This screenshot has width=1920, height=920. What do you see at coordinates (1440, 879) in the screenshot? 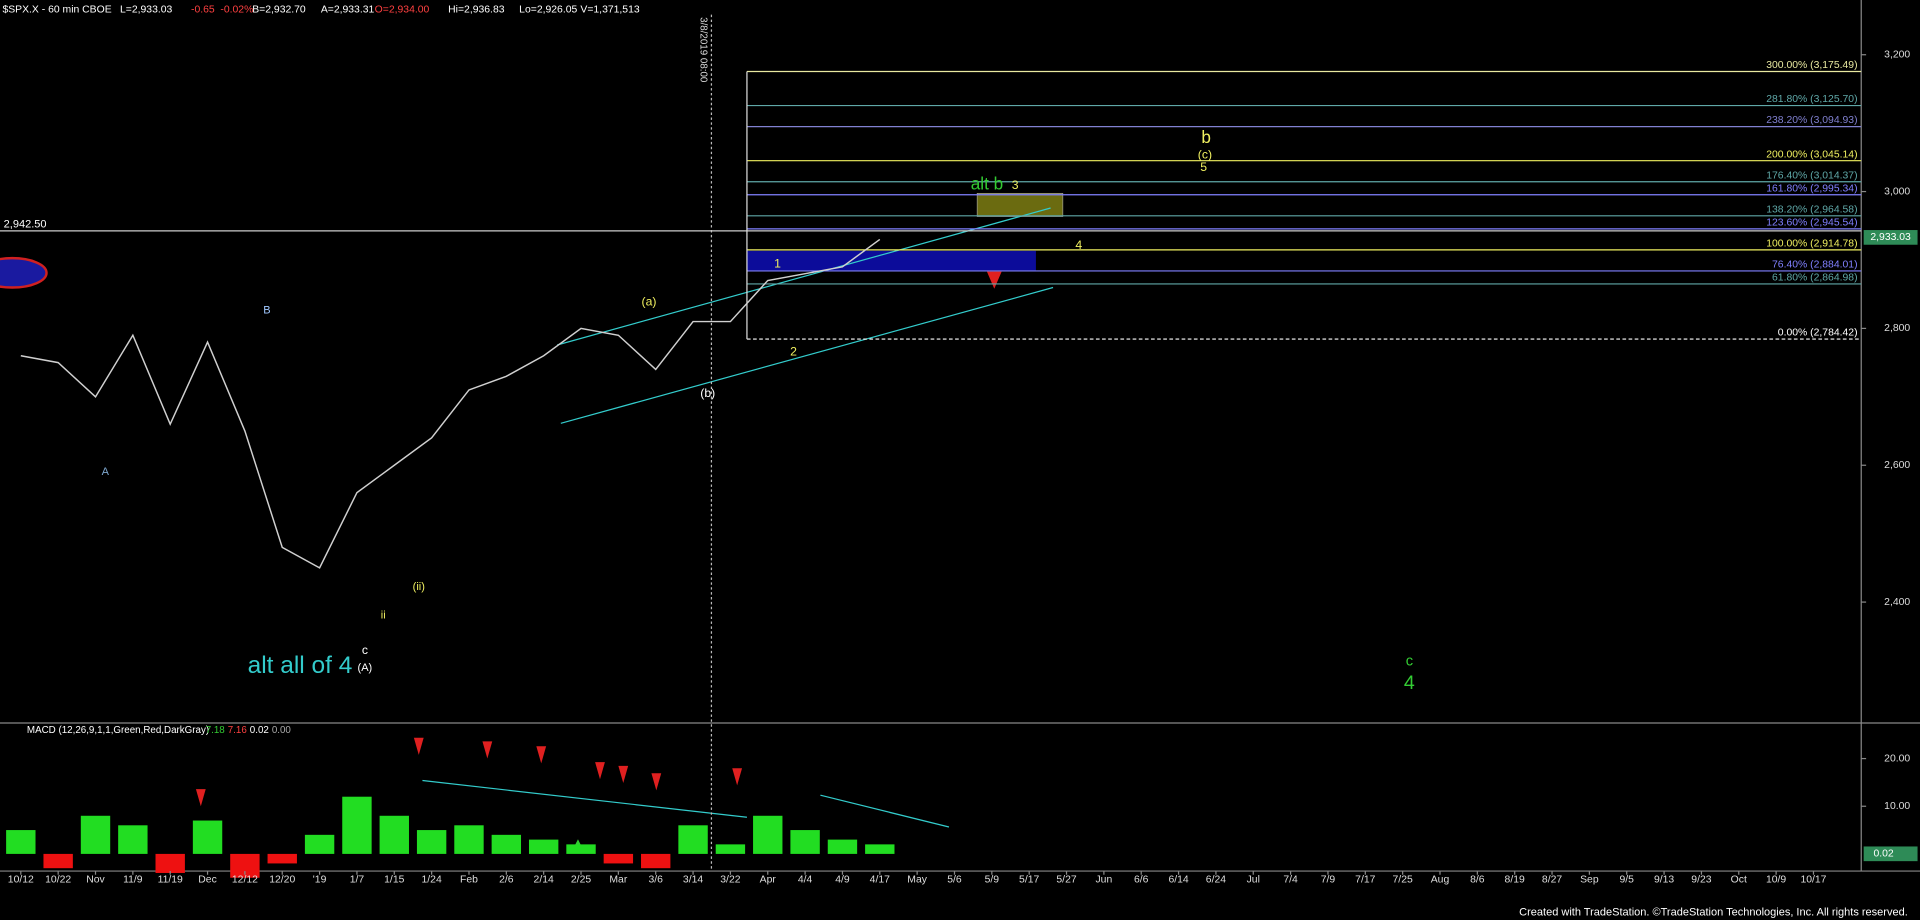
I see `x-tick-label: Aug` at bounding box center [1440, 879].